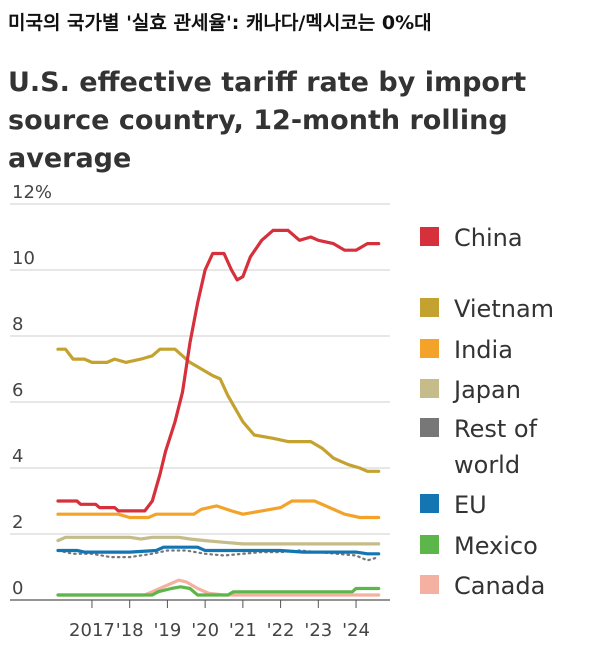 The width and height of the screenshot is (613, 651). What do you see at coordinates (17, 456) in the screenshot?
I see `y-tick-label: 4` at bounding box center [17, 456].